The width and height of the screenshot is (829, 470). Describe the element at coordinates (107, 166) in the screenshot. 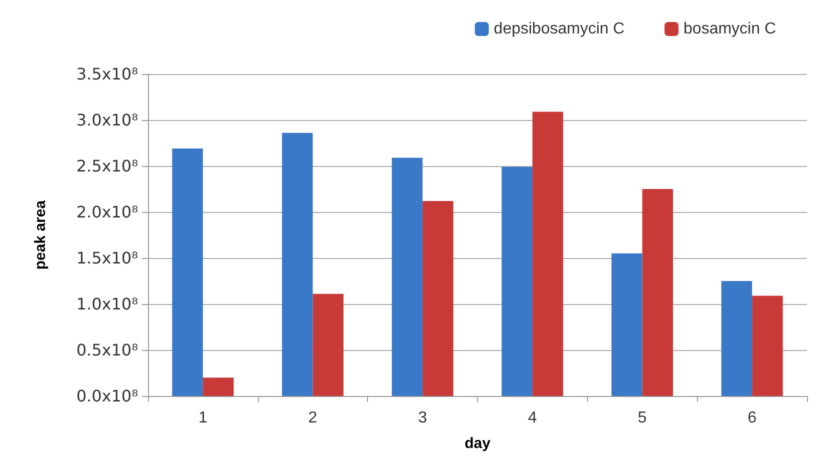

I see `y-tick-label: 2.5x10⁸` at that location.